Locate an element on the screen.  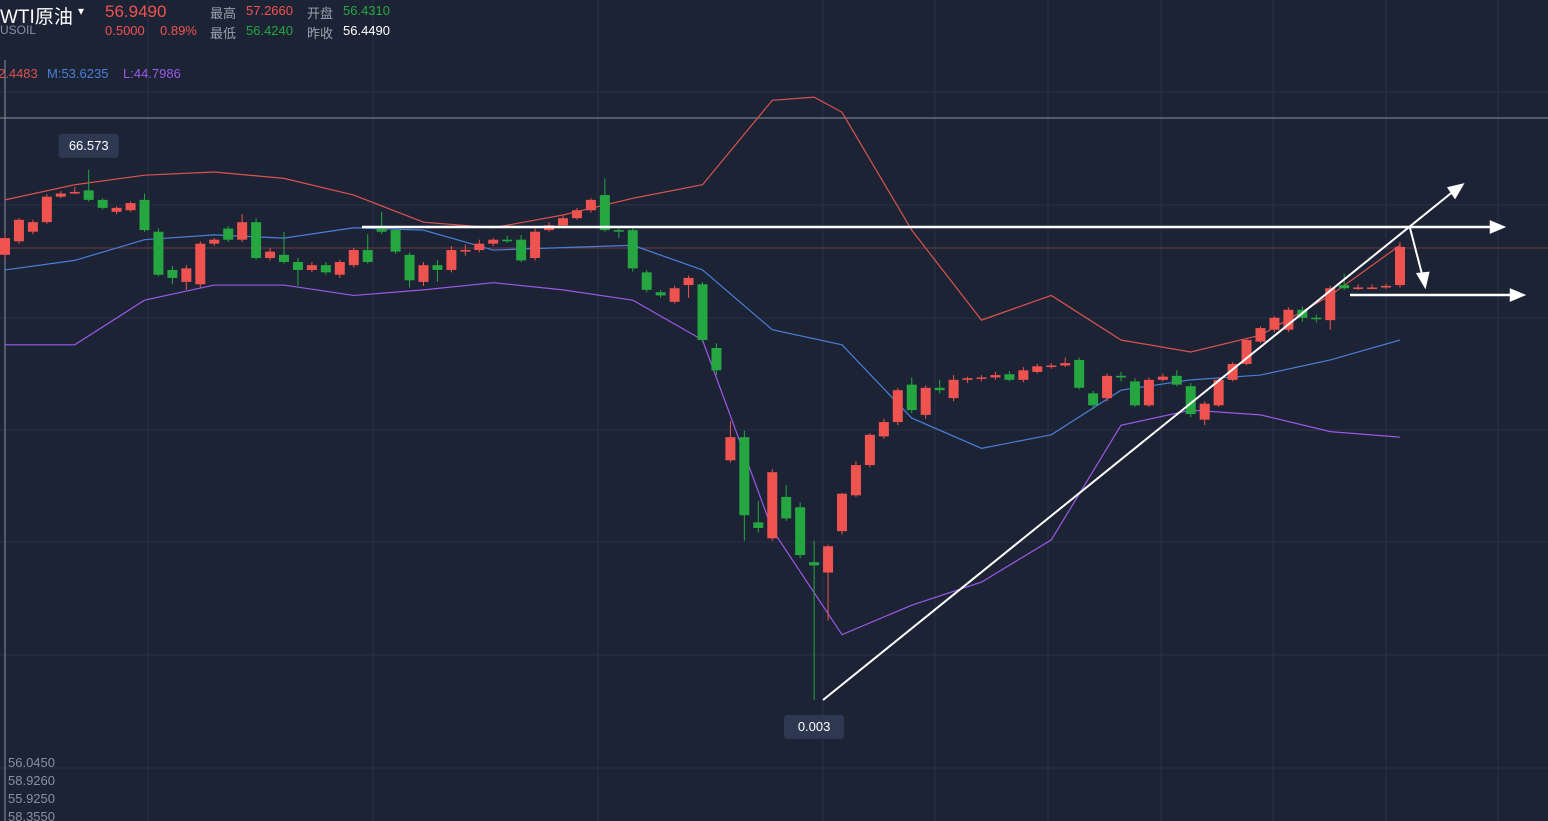
footer-value: 58.9260 is located at coordinates (31, 780).